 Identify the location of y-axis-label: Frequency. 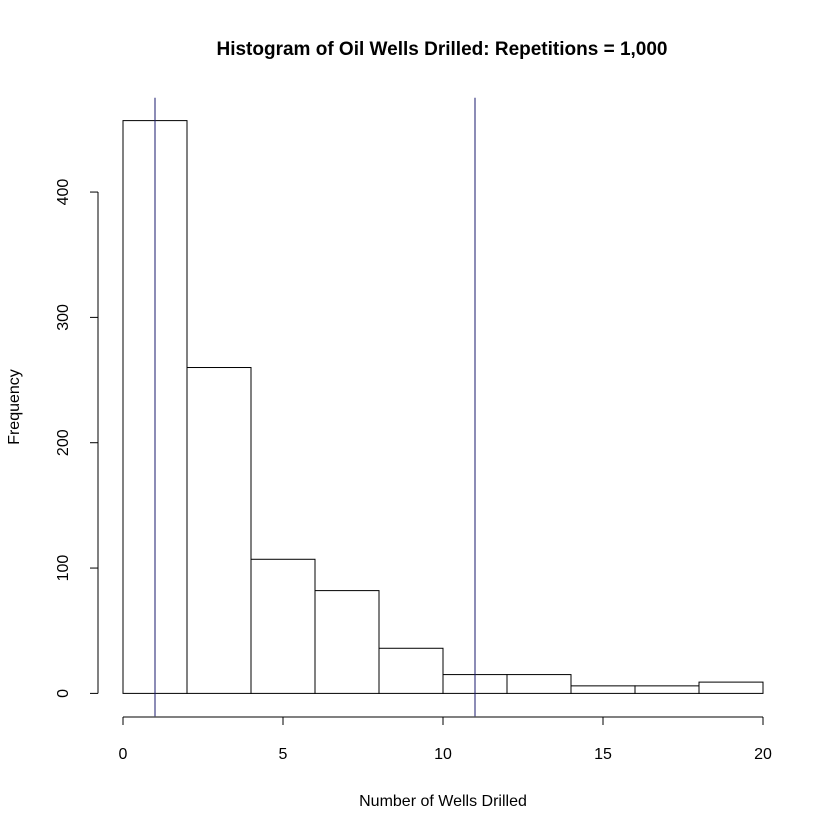
(14, 407).